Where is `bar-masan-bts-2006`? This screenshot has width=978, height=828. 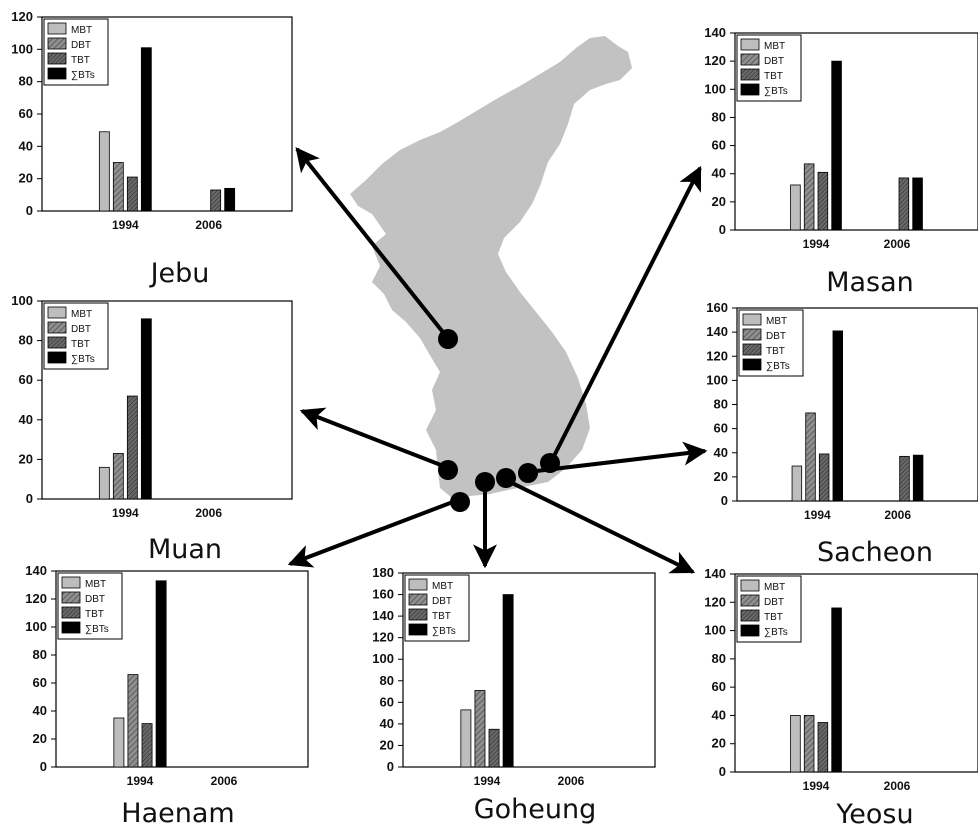 bar-masan-bts-2006 is located at coordinates (917, 204).